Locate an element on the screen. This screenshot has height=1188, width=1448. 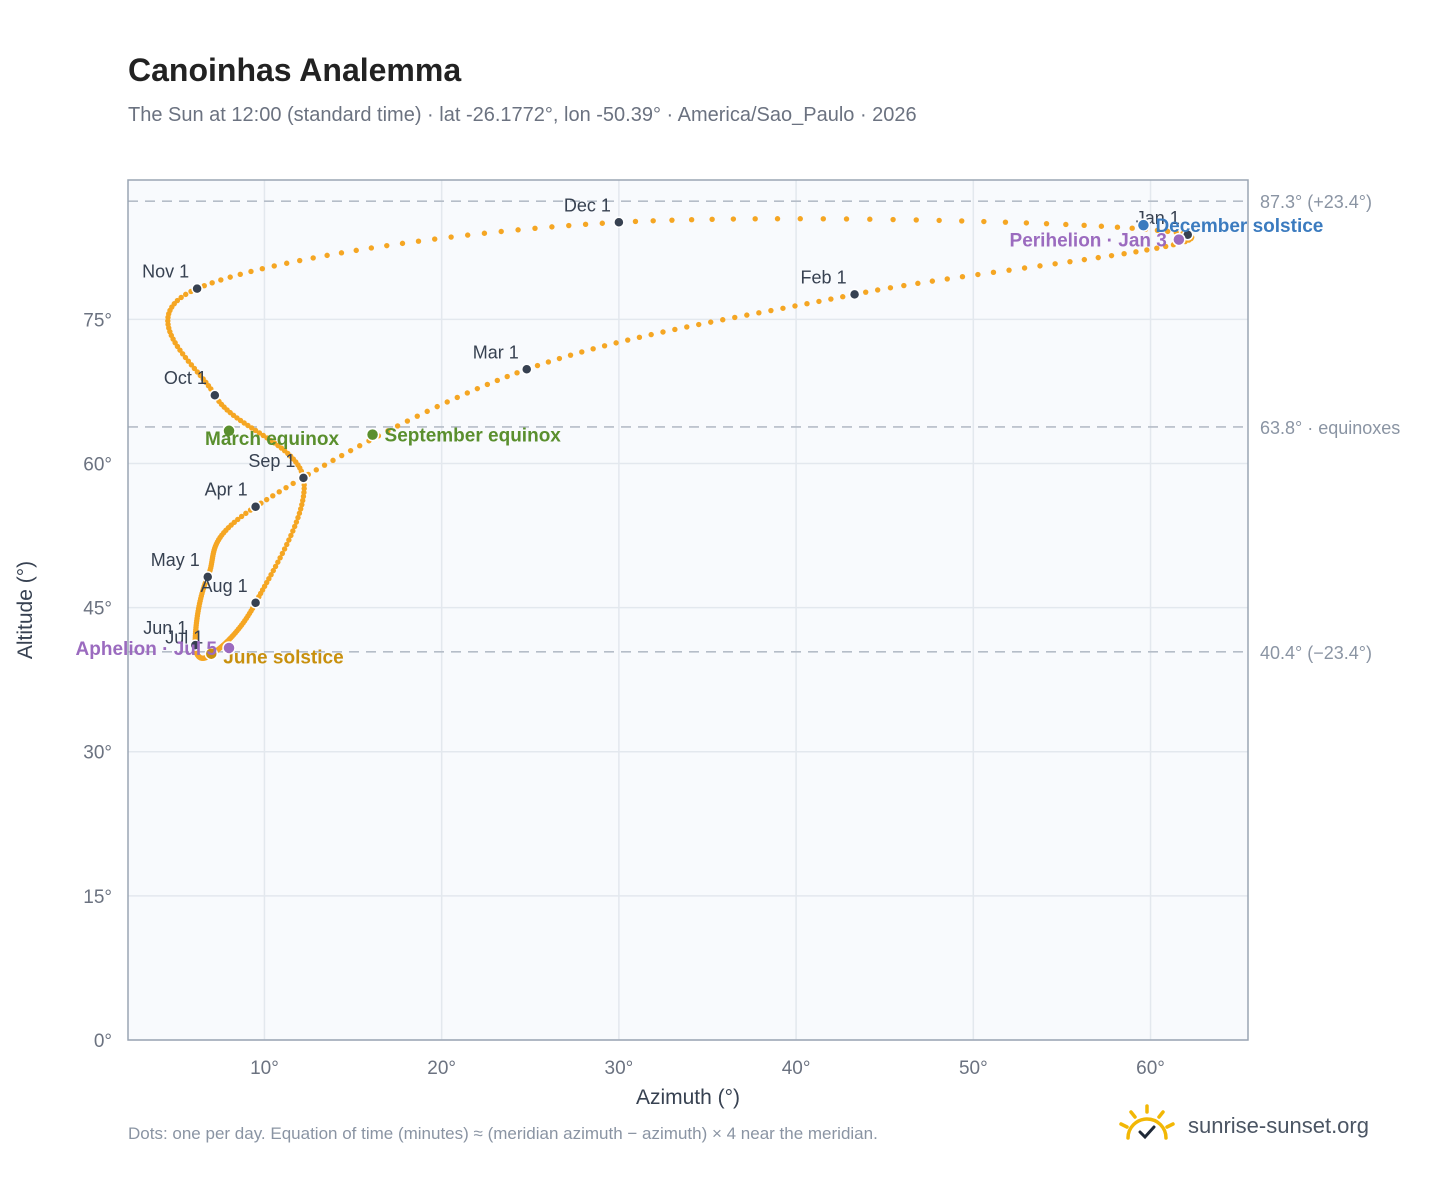
x-axis-label: Azimuth (°) is located at coordinates (688, 1097).